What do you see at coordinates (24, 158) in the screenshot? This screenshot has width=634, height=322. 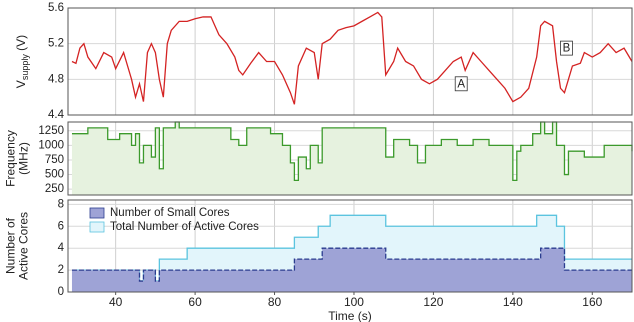 I see `y-axis-label-line: (MHz)` at bounding box center [24, 158].